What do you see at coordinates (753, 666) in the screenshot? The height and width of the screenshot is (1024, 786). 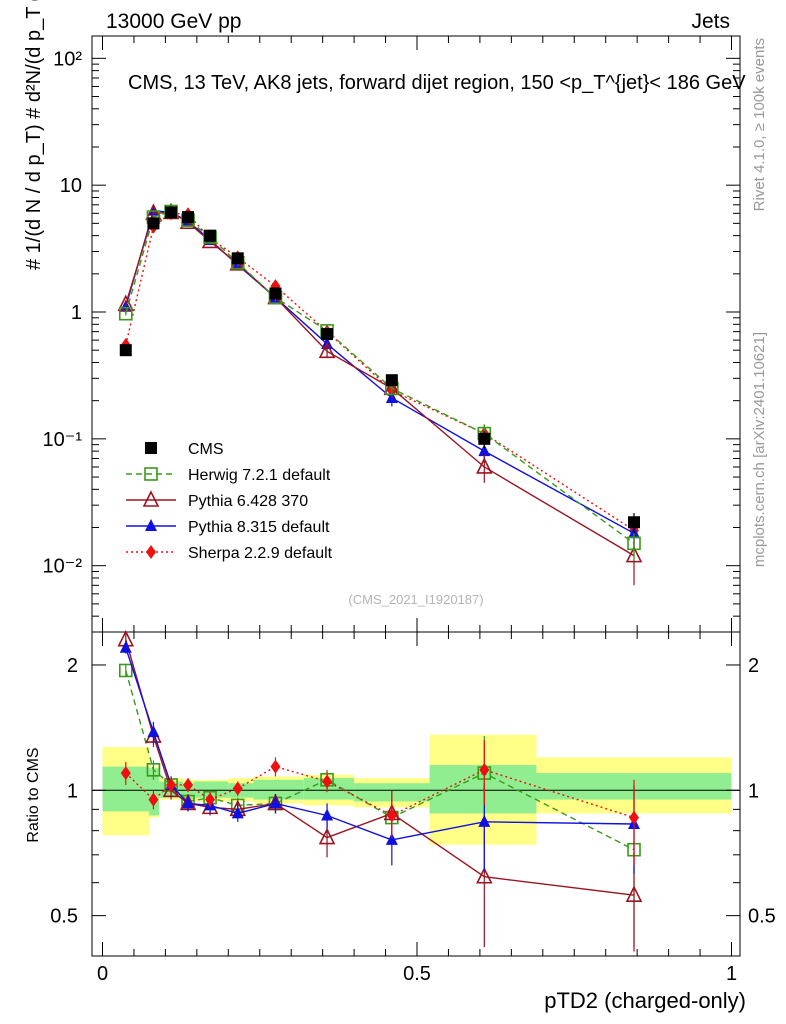 I see `ratio-y-tick-label-right: 2` at bounding box center [753, 666].